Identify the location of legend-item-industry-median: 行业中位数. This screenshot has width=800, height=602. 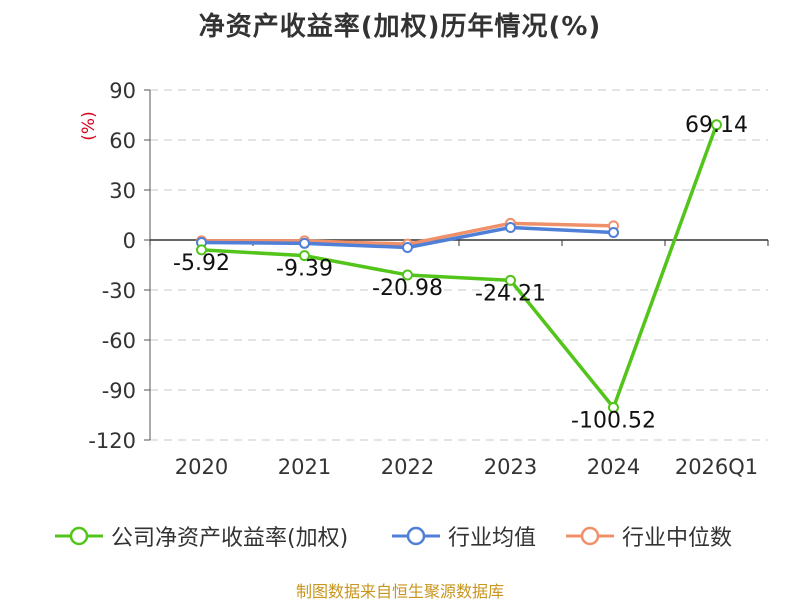
(649, 536).